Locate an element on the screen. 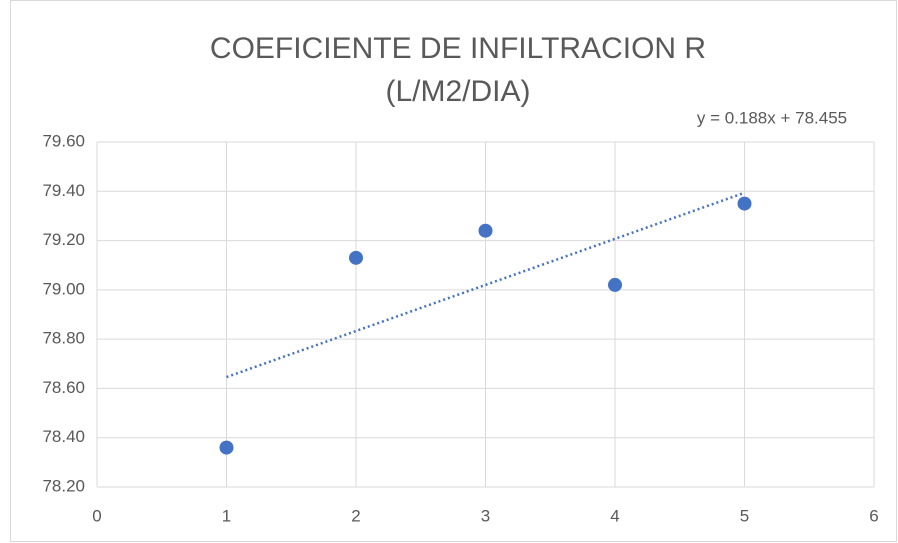  x-tick-label: 0 is located at coordinates (96, 515).